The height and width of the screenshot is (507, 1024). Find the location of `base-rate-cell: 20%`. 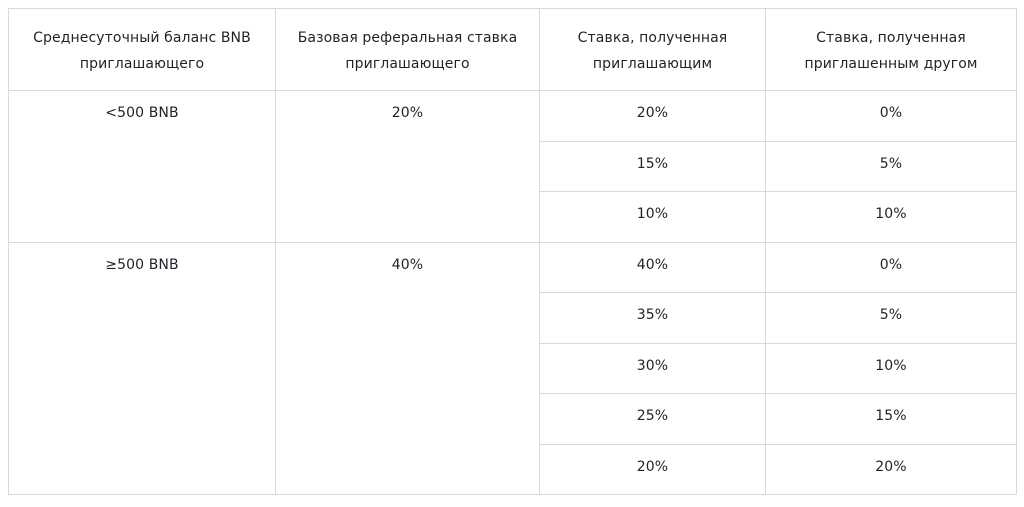

base-rate-cell: 20% is located at coordinates (407, 166).